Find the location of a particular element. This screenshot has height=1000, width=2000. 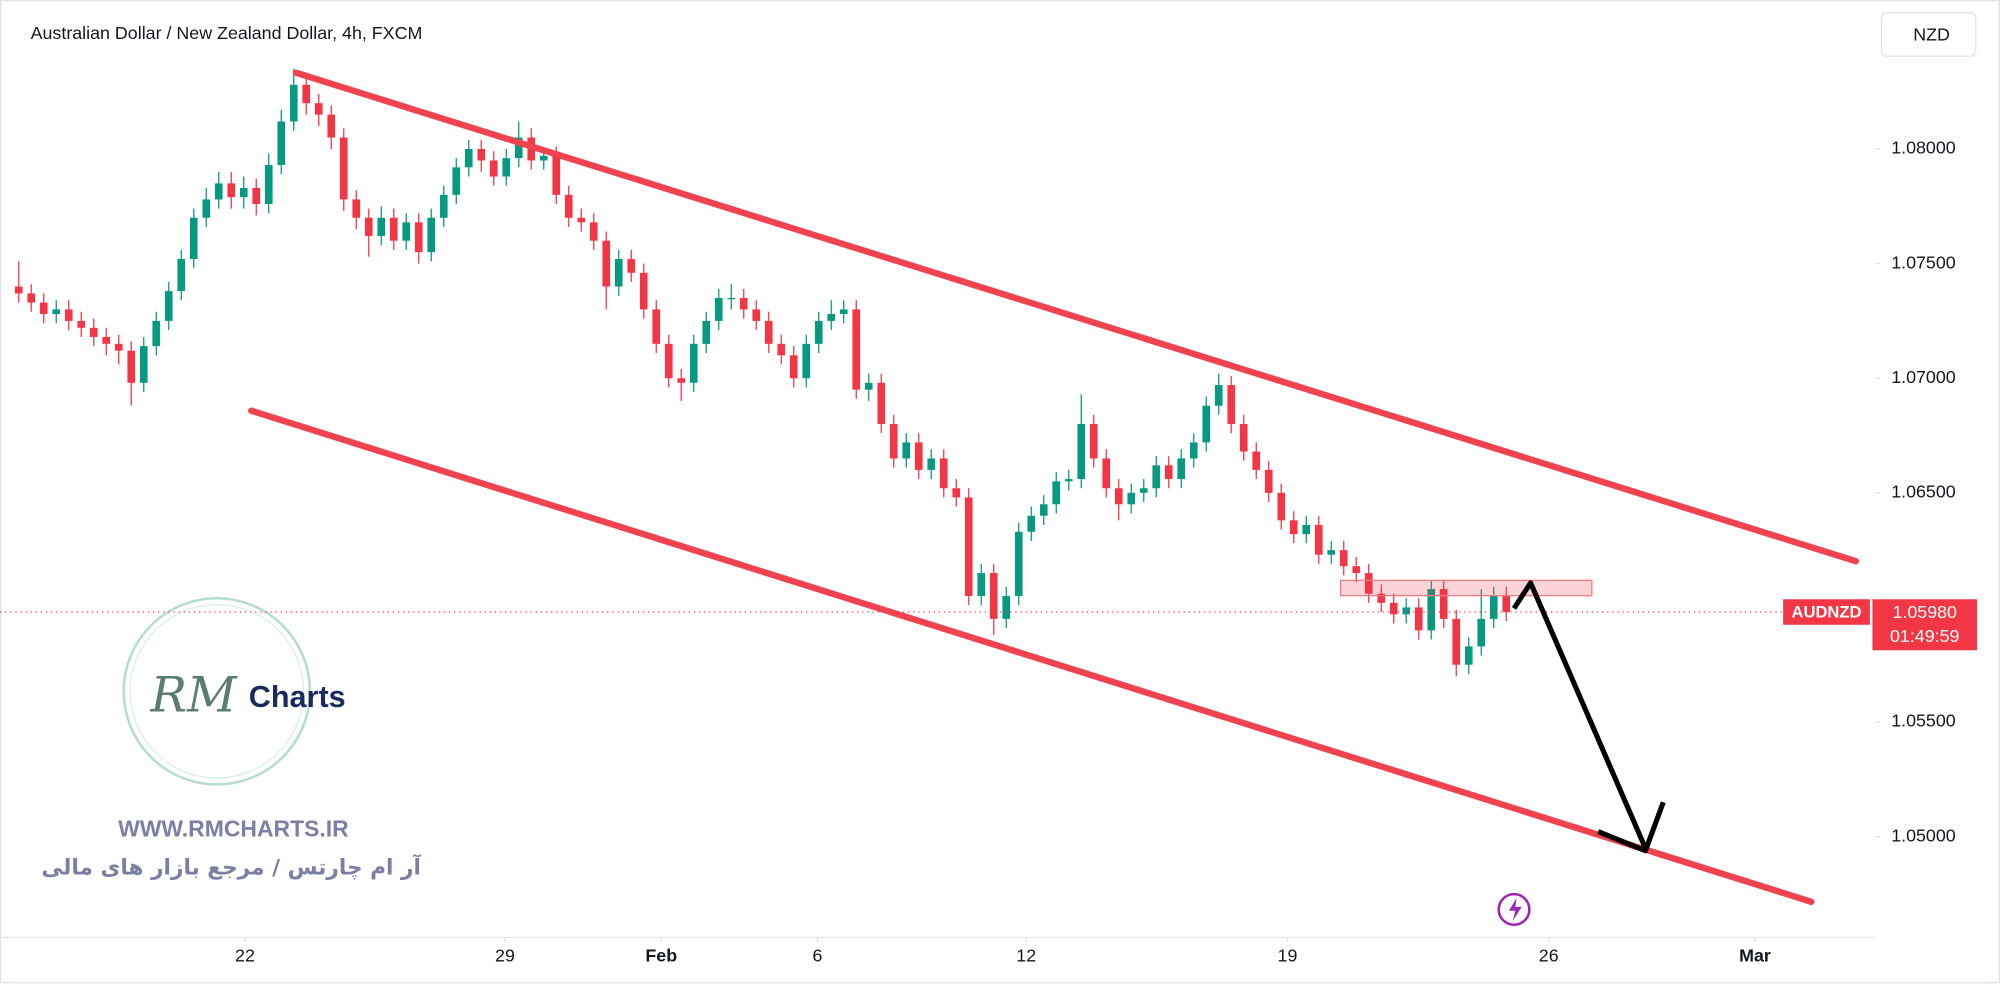

currency-button is located at coordinates (1928, 34).